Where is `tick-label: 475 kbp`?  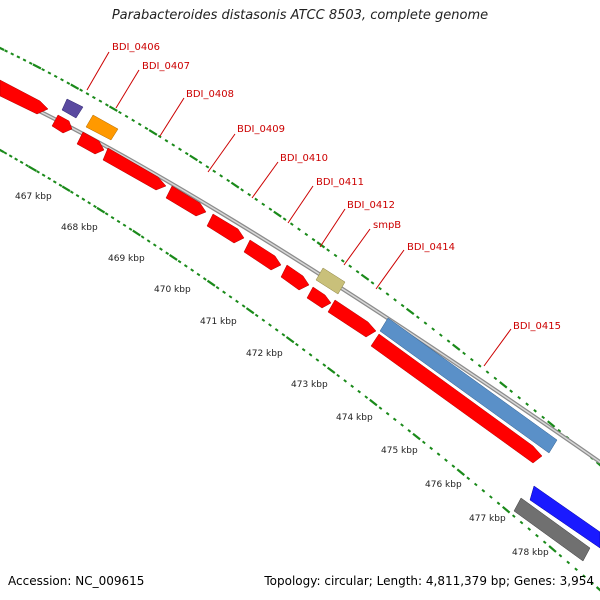 tick-label: 475 kbp is located at coordinates (399, 451).